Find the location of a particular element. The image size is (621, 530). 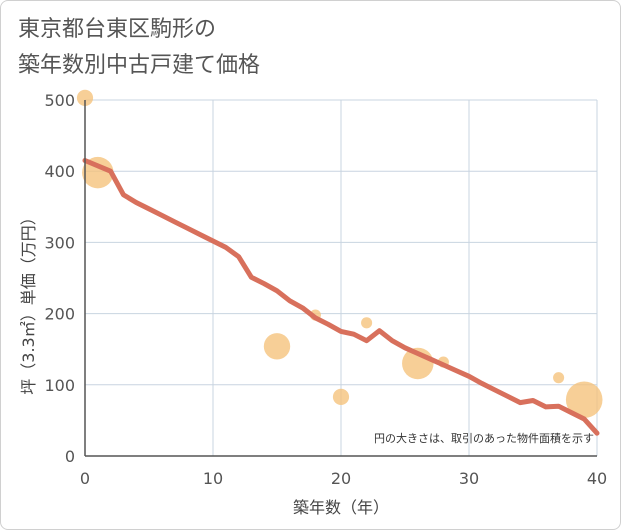

chart-title-line-1: 東京都台東区駒形の is located at coordinates (117, 29).